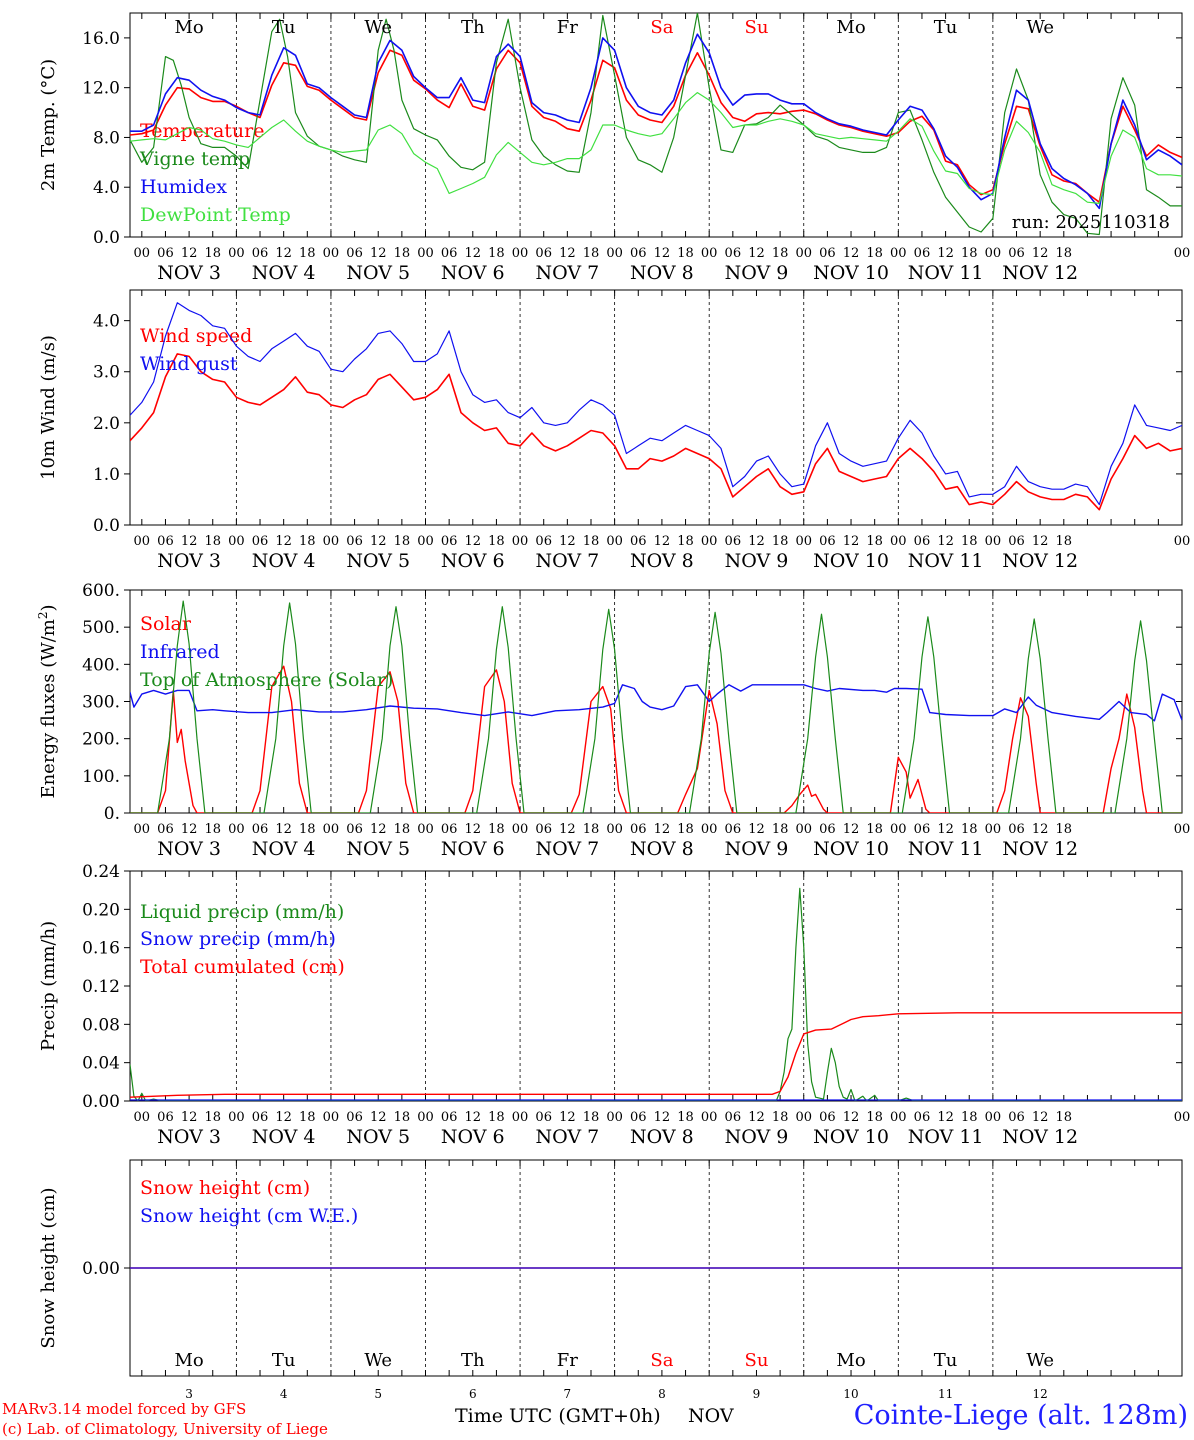 The height and width of the screenshot is (1440, 1194). Describe the element at coordinates (48, 1267) in the screenshot. I see `y-axis-title: Snow height (cm)` at that location.